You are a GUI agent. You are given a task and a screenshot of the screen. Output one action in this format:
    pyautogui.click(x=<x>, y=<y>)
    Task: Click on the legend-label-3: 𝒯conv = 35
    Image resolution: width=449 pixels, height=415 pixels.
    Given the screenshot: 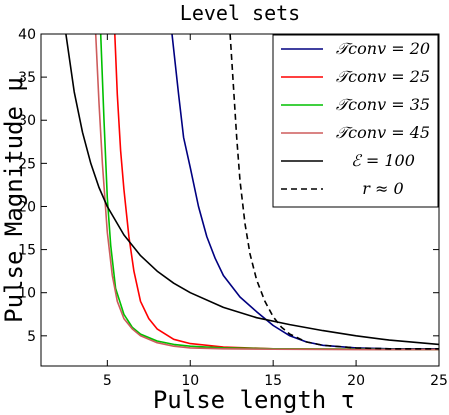 What is the action you would take?
    pyautogui.click(x=383, y=104)
    